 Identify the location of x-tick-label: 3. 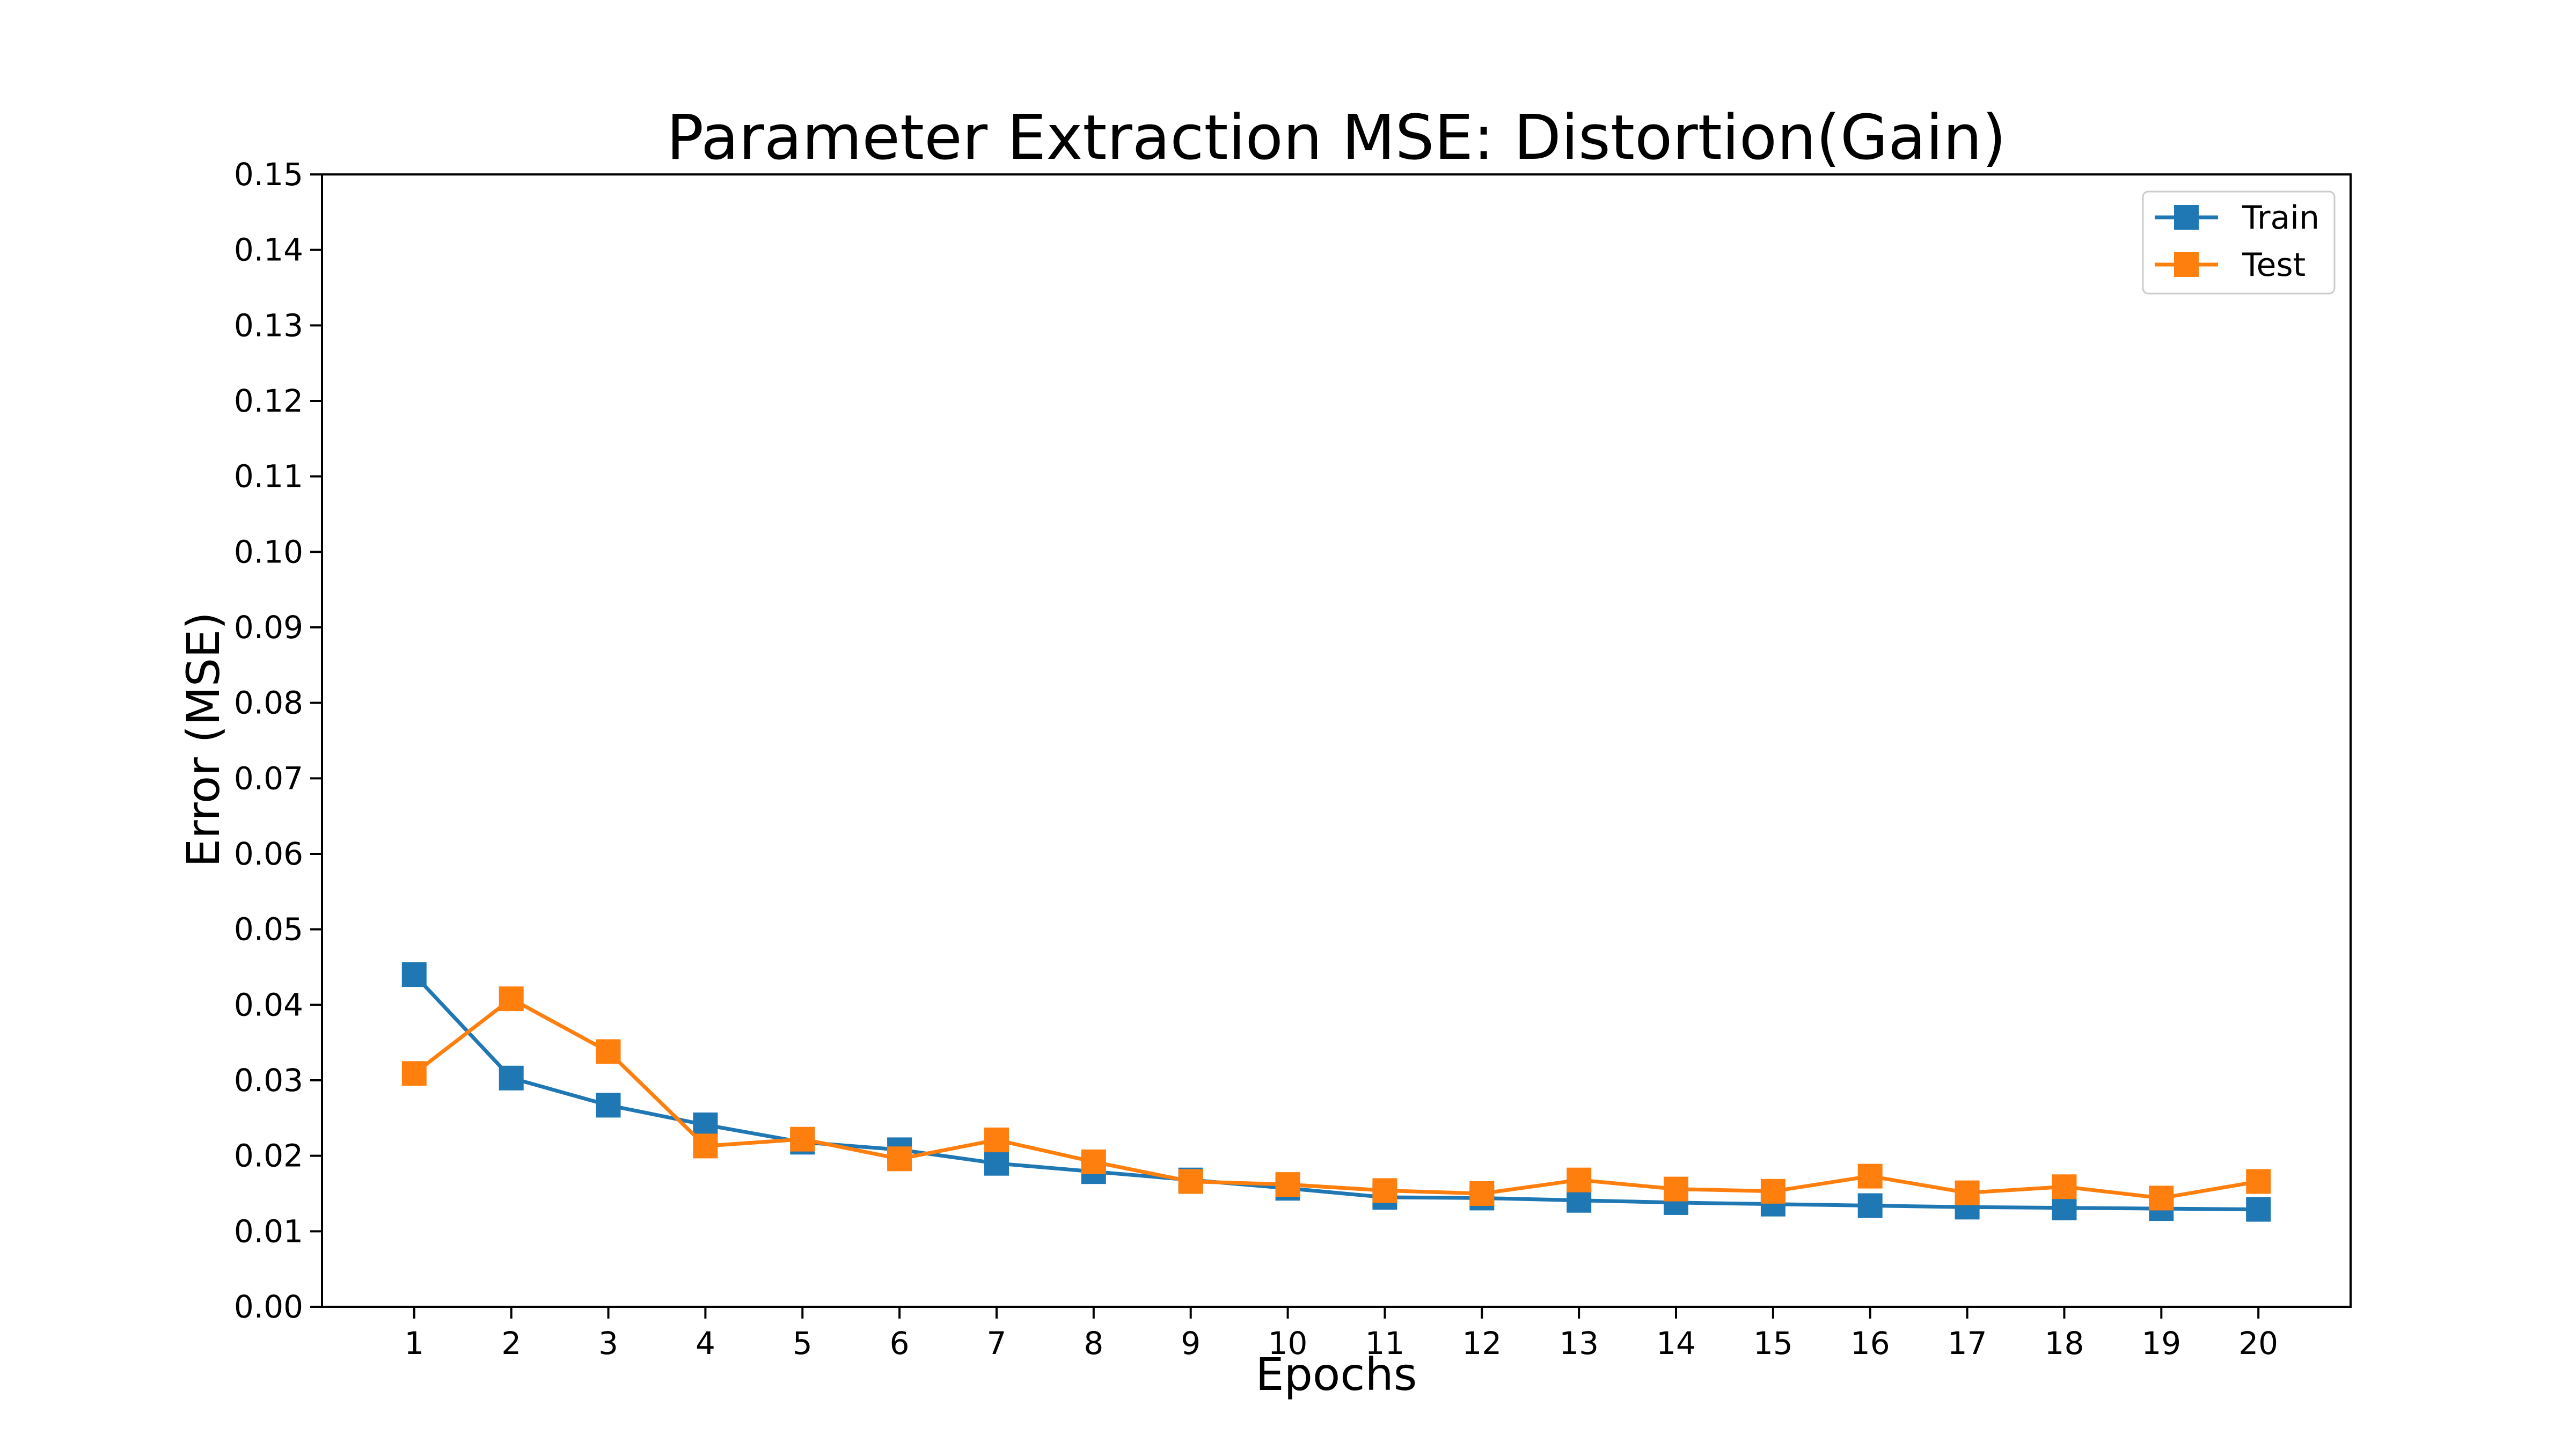
(608, 1343).